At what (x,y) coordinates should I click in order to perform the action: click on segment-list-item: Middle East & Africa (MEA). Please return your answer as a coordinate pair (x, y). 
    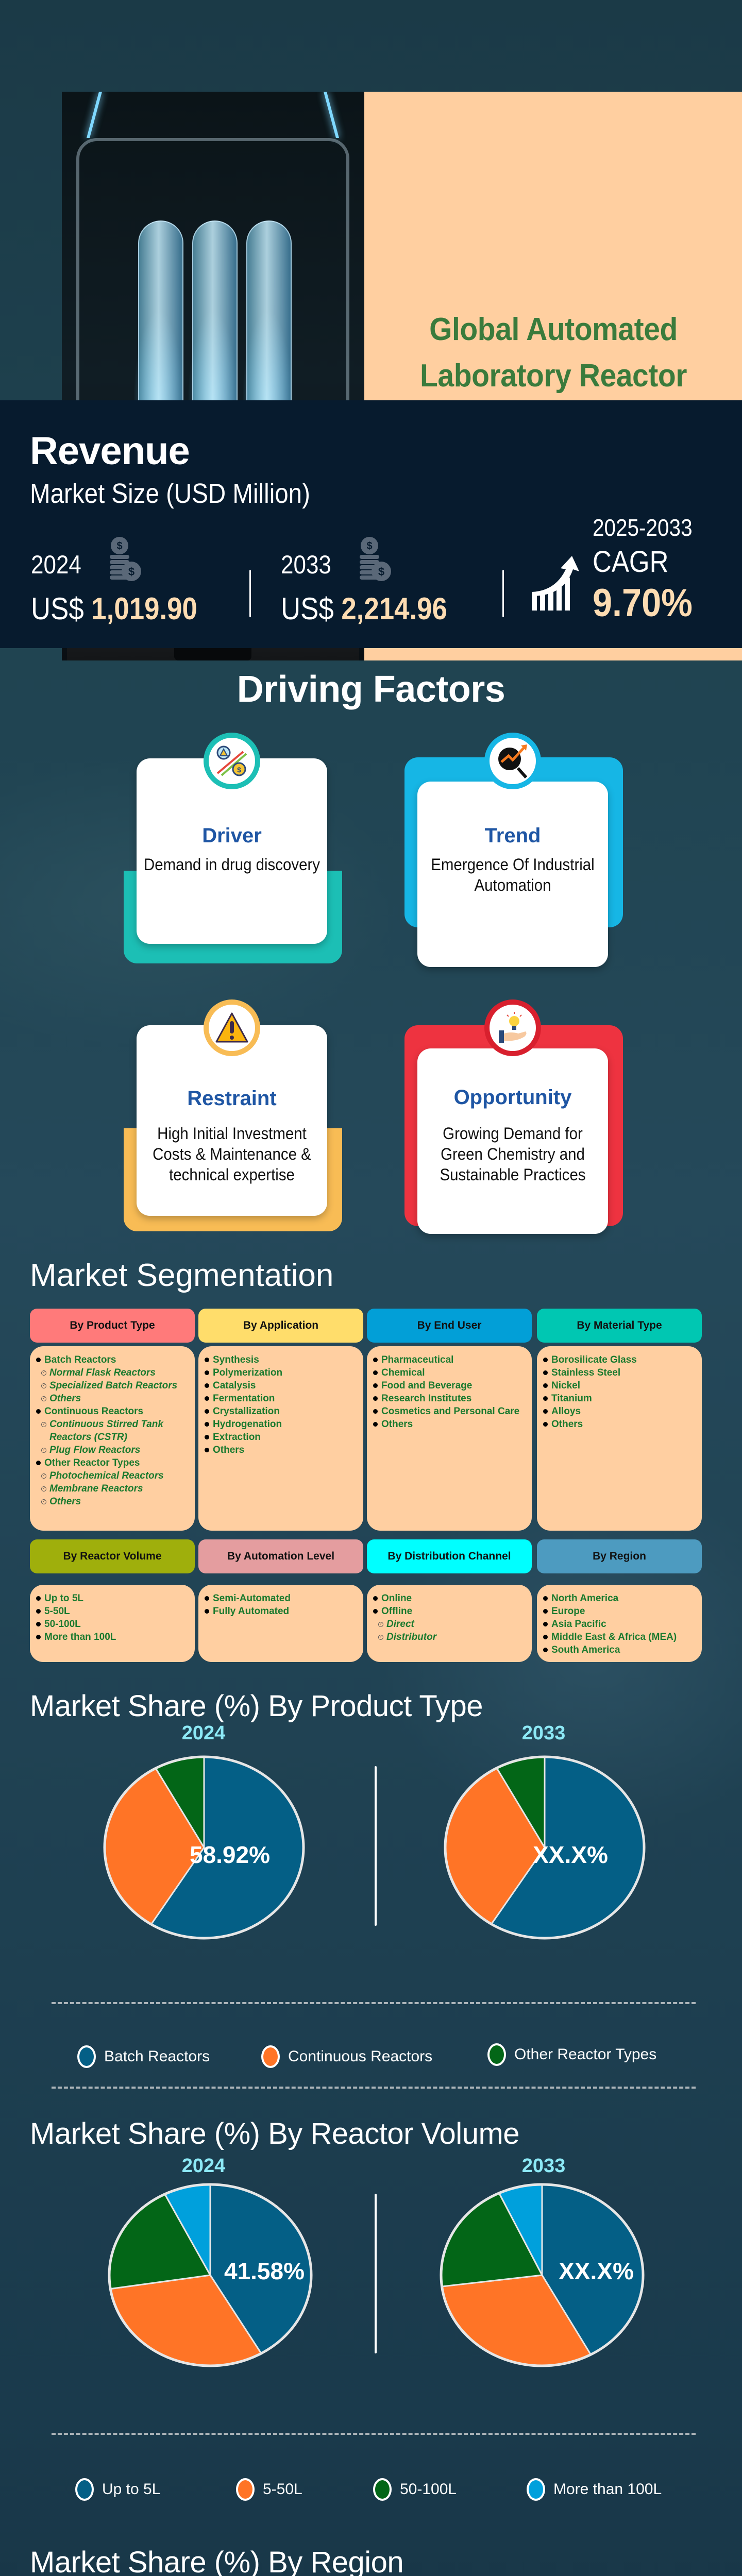
    Looking at the image, I should click on (620, 1637).